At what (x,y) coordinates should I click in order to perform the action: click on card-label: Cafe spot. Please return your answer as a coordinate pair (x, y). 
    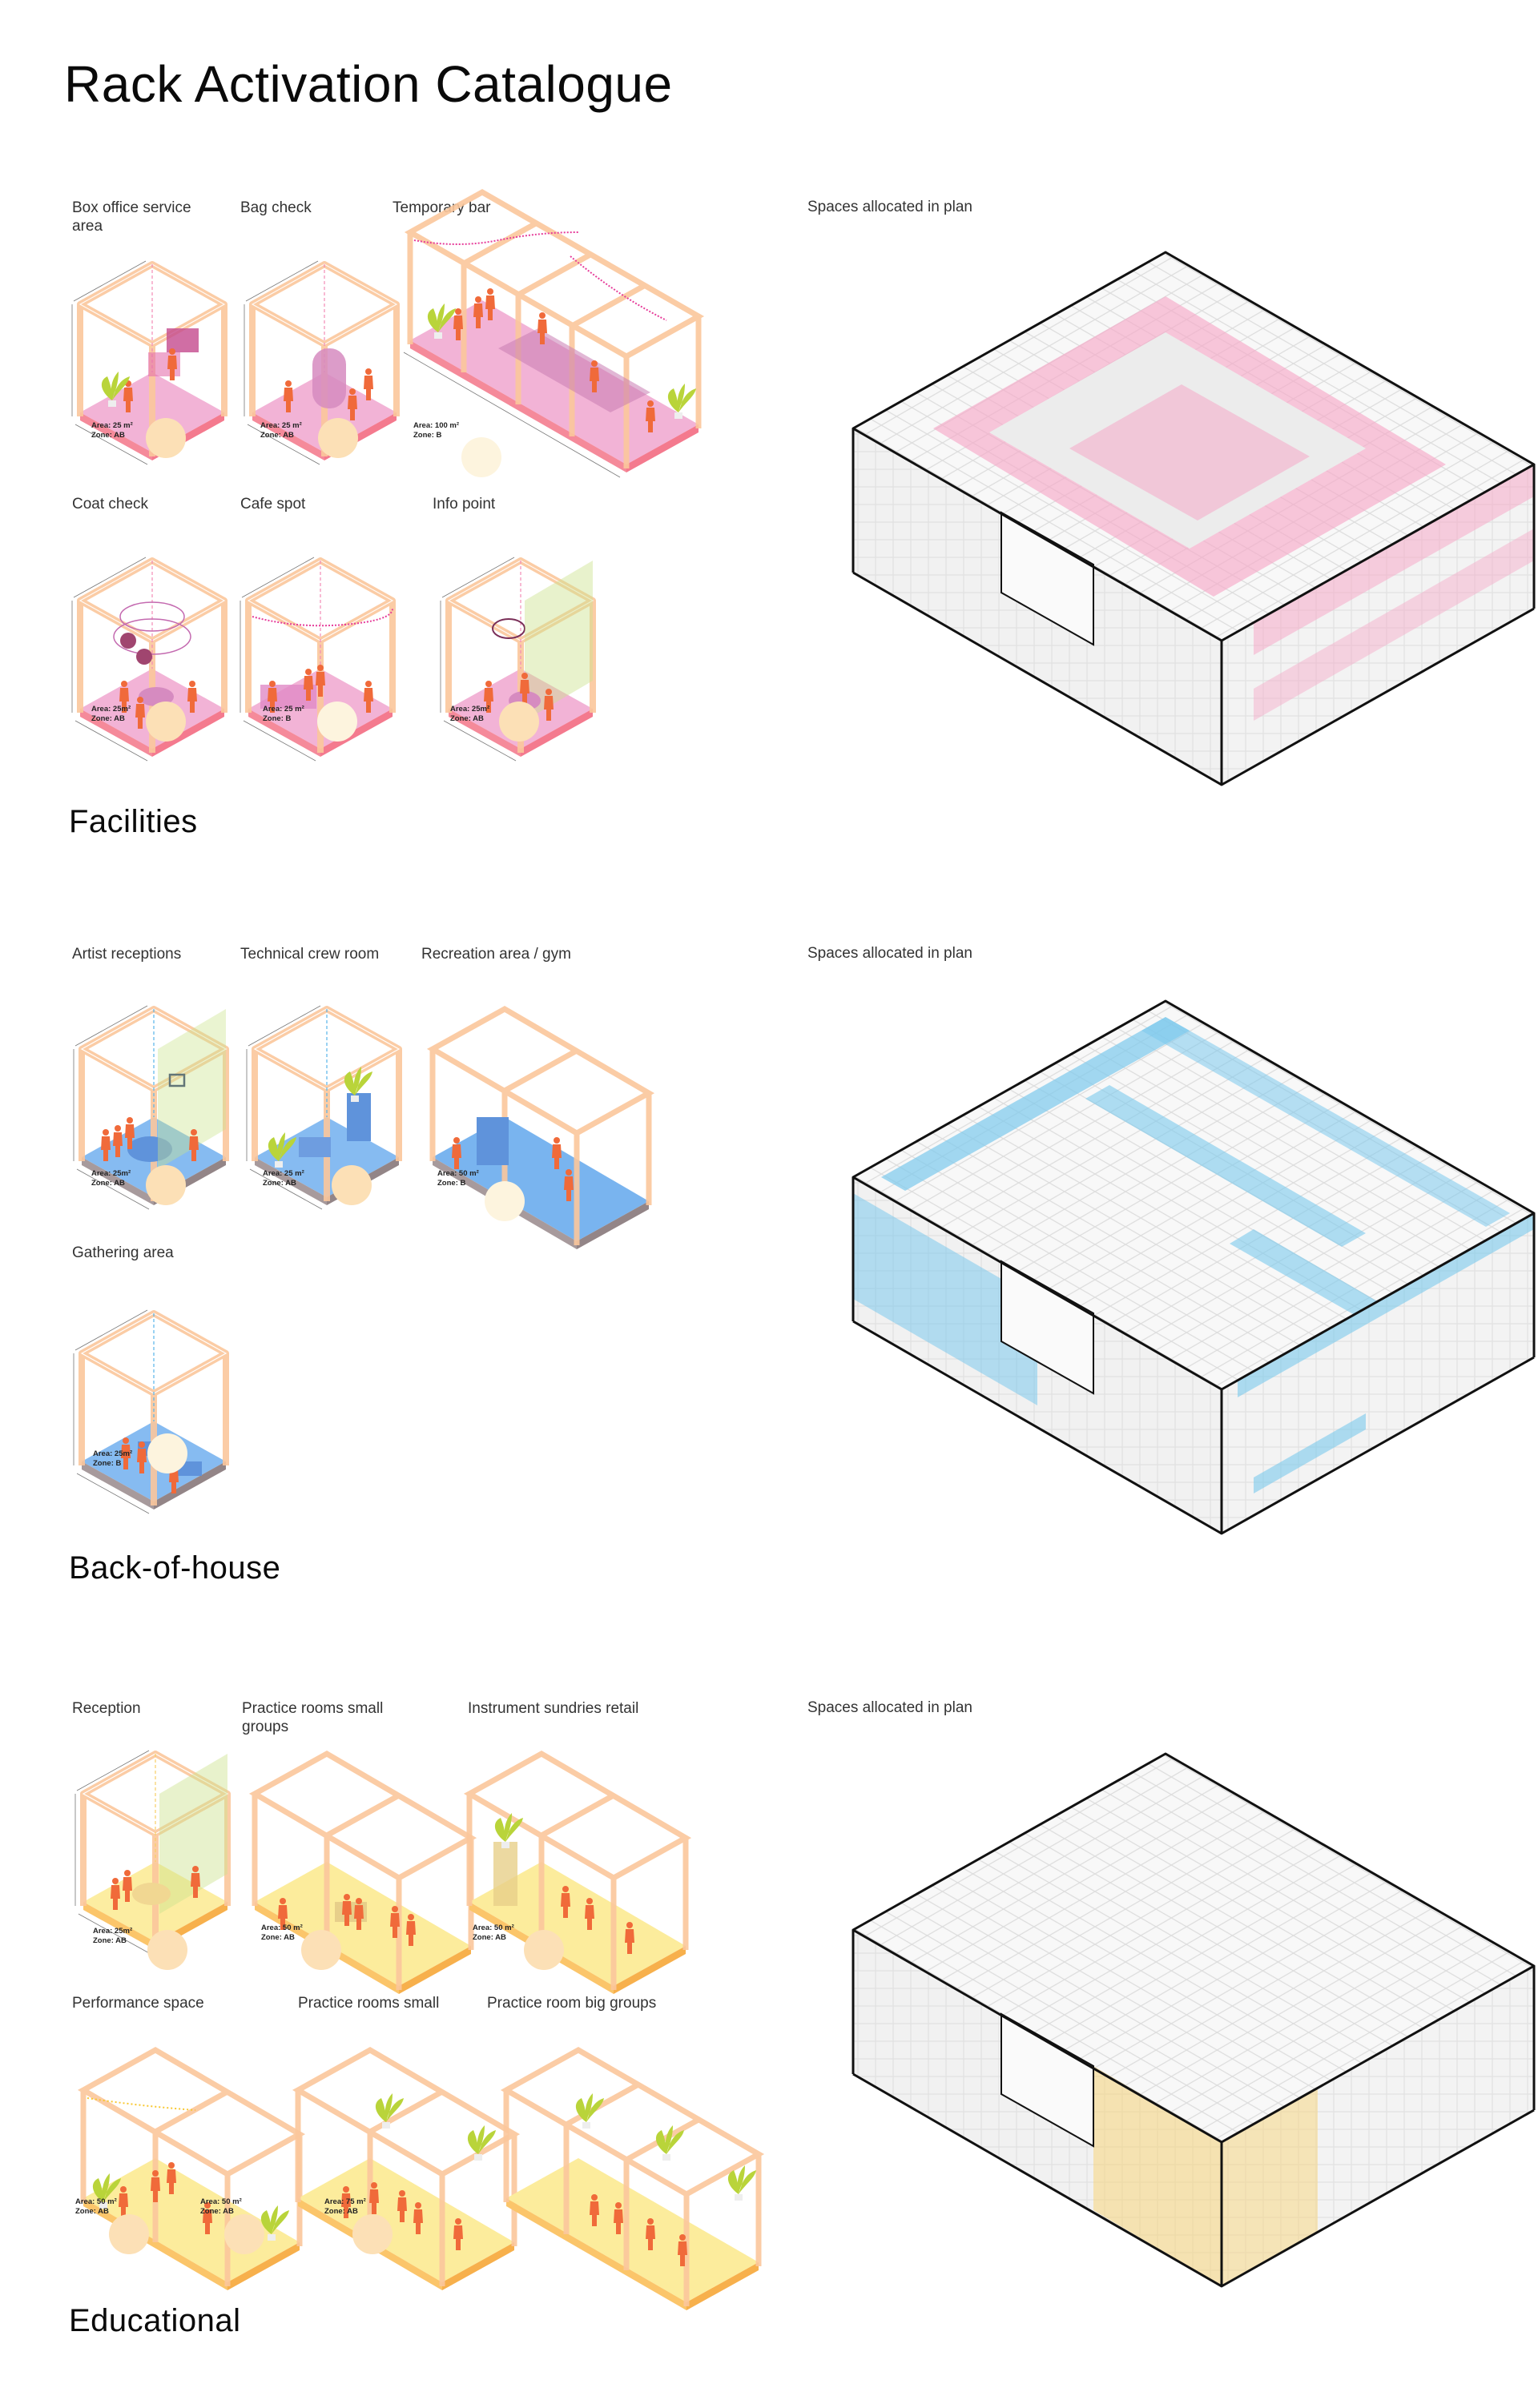
    Looking at the image, I should click on (273, 505).